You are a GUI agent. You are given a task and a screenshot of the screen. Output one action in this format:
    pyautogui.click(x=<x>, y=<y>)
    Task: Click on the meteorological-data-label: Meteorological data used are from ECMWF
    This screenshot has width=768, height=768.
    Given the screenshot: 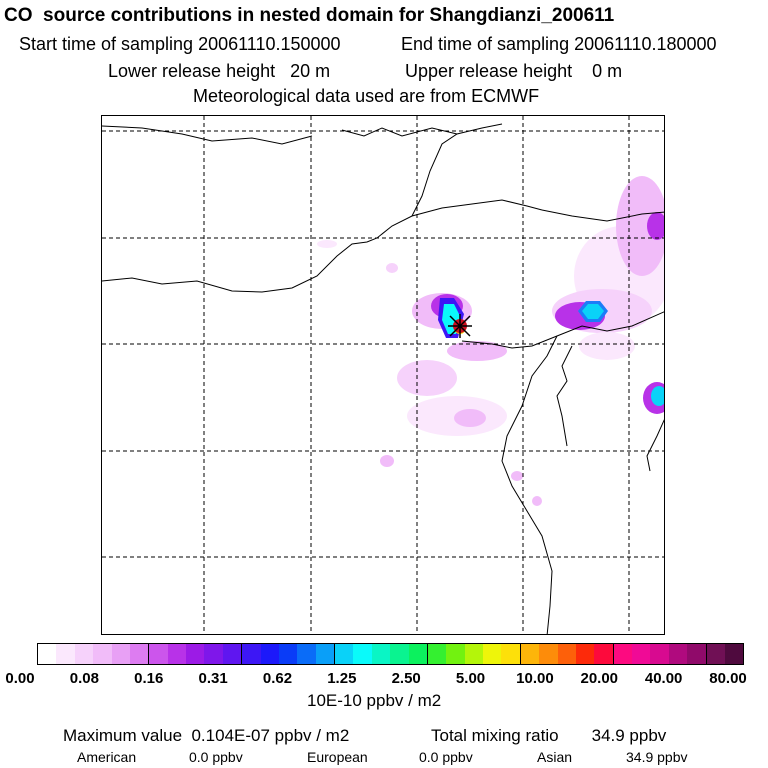 What is the action you would take?
    pyautogui.click(x=366, y=96)
    